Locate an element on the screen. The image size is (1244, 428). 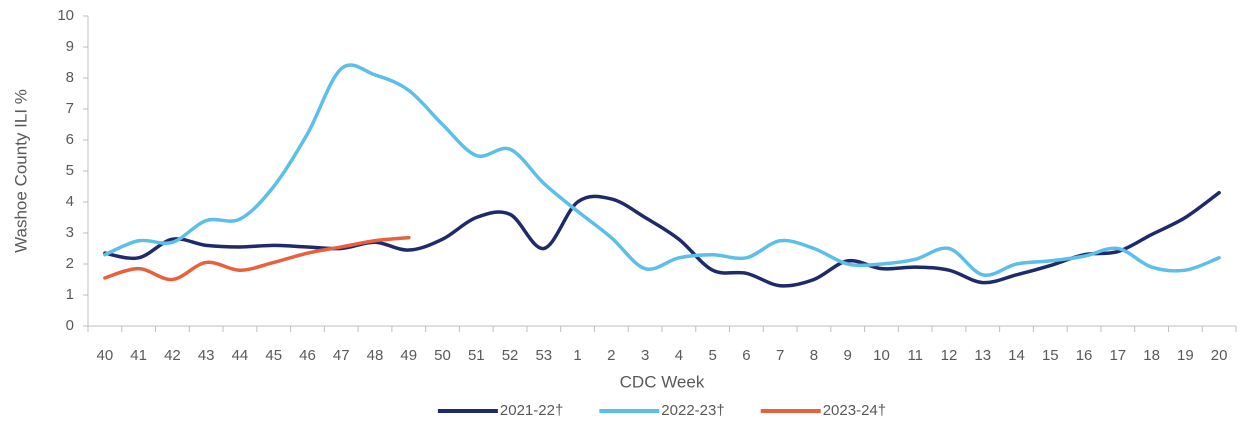
y-tick-label: 4 is located at coordinates (70, 201).